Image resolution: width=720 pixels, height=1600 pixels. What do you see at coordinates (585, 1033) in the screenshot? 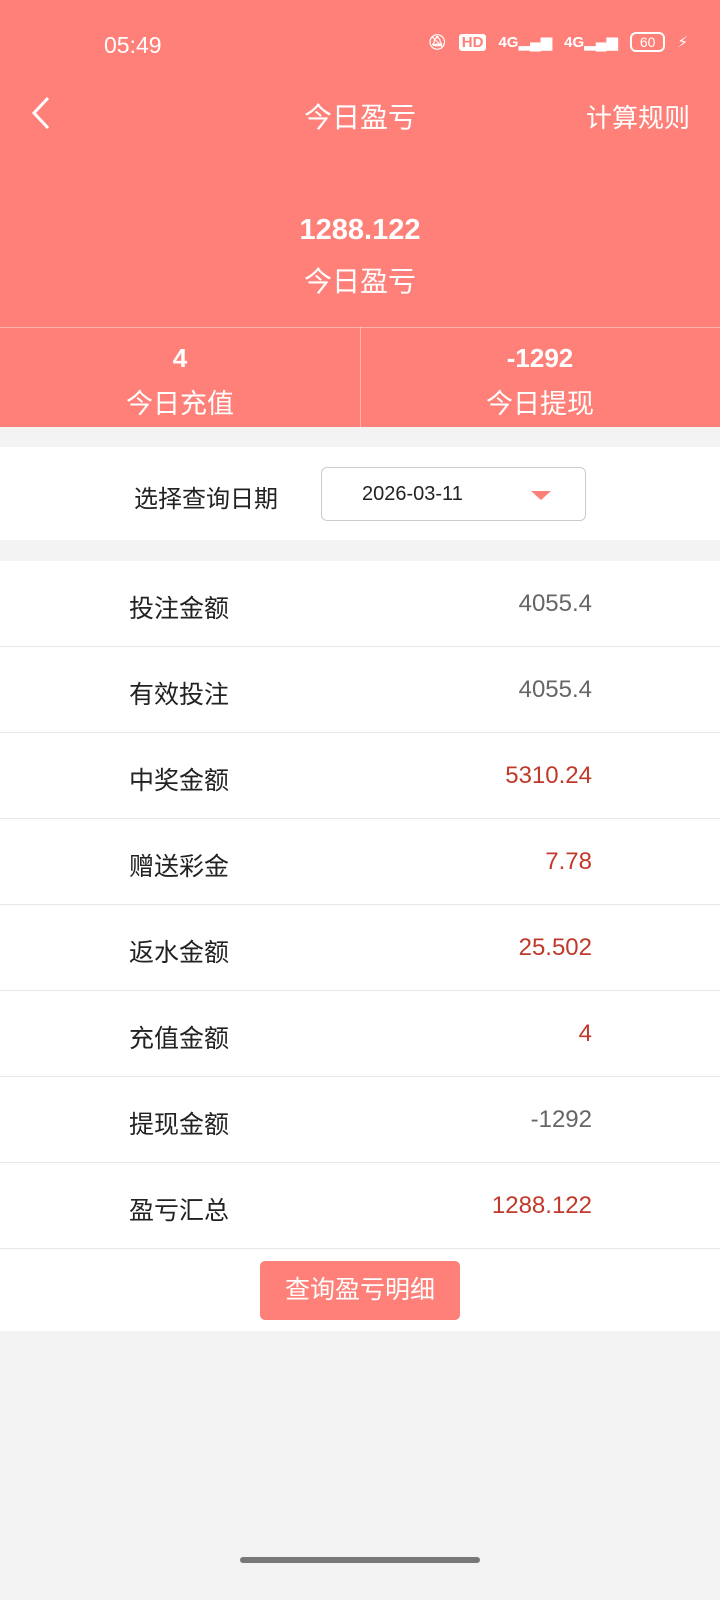
I see `row-value: 4` at bounding box center [585, 1033].